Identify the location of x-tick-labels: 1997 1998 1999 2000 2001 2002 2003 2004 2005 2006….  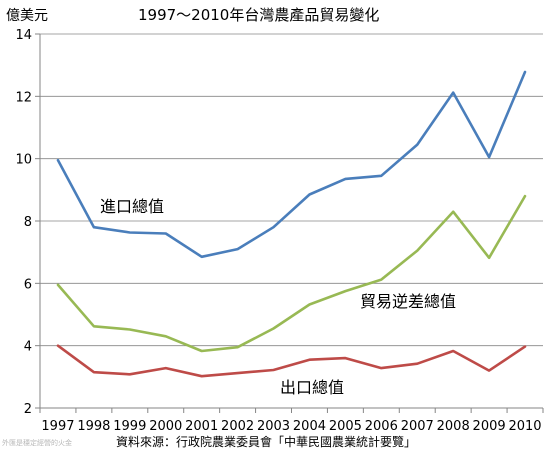
(291, 426).